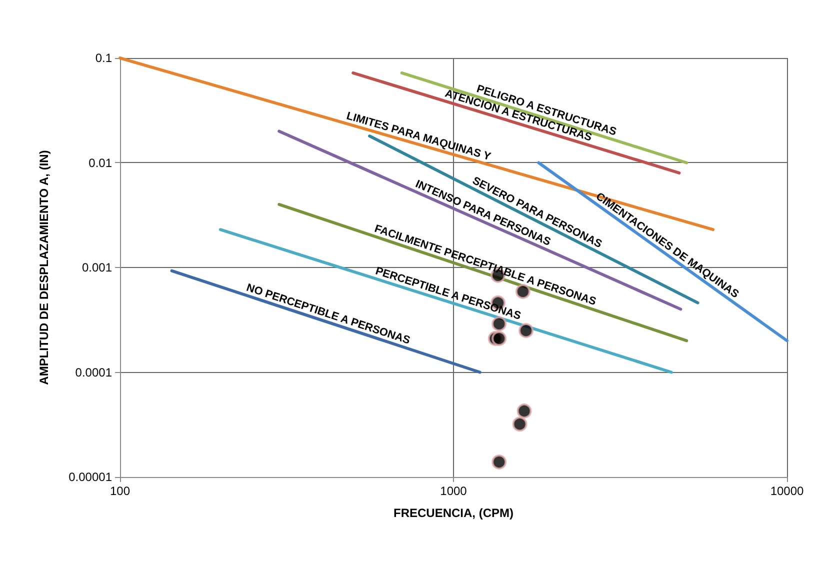 The height and width of the screenshot is (569, 823). Describe the element at coordinates (90, 477) in the screenshot. I see `y-tick-label: 0.00001` at that location.